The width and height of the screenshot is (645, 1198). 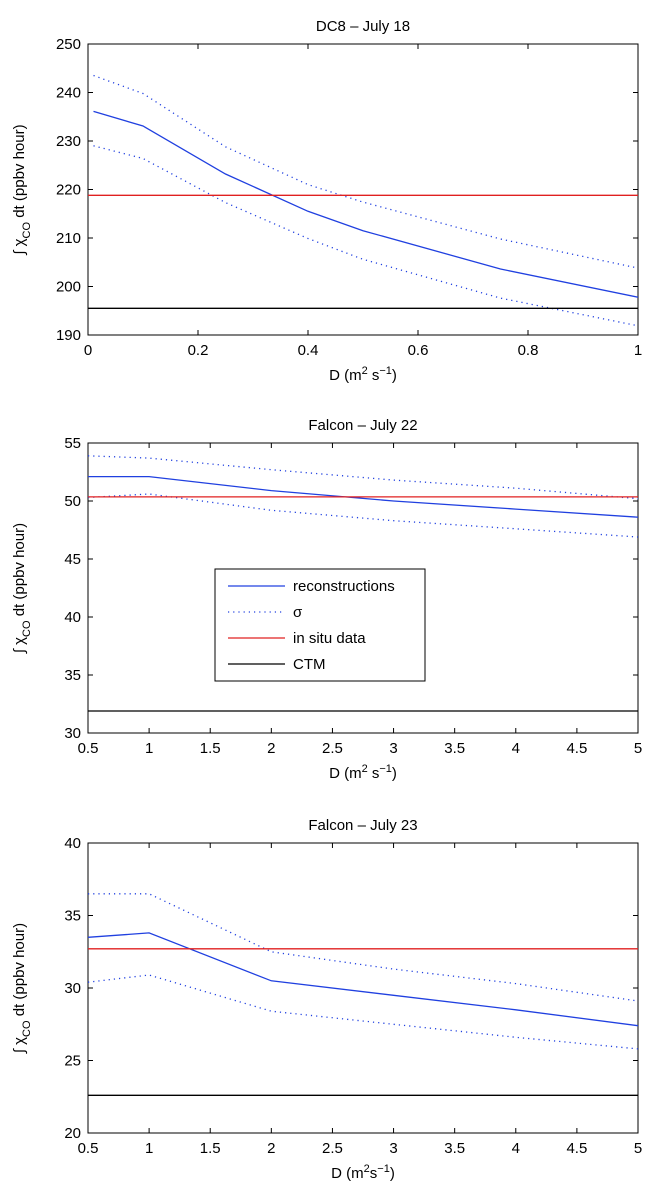 I want to click on chart-title: DC8 – July 18, so click(x=363, y=26).